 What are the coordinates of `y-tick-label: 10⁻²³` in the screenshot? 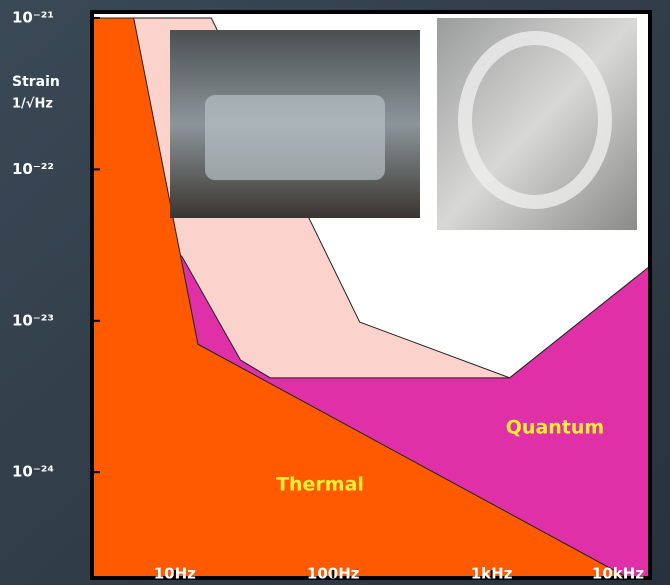 It's located at (33, 320).